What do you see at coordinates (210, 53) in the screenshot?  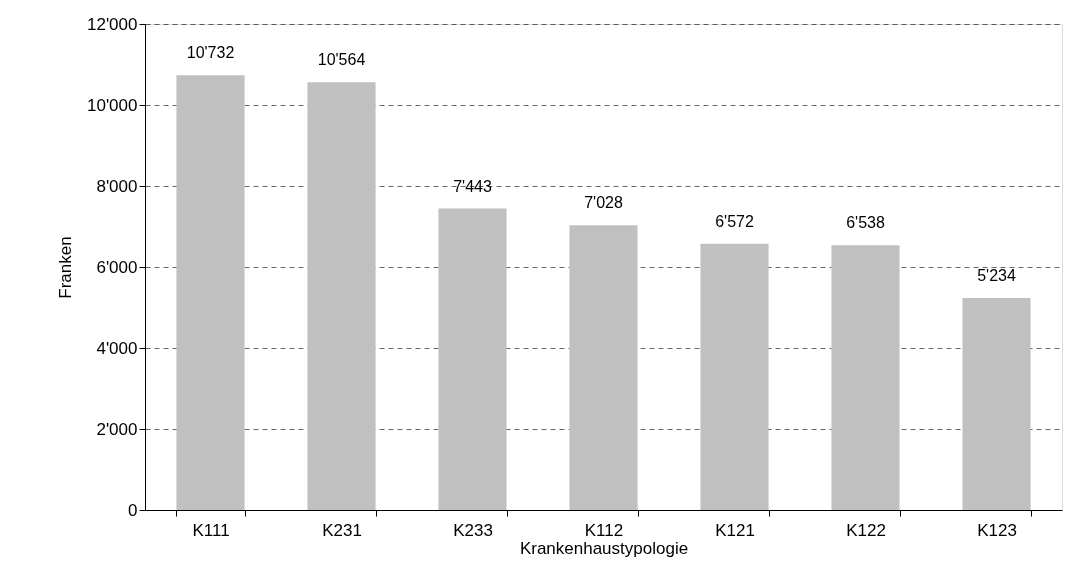 I see `data-label: 10'732` at bounding box center [210, 53].